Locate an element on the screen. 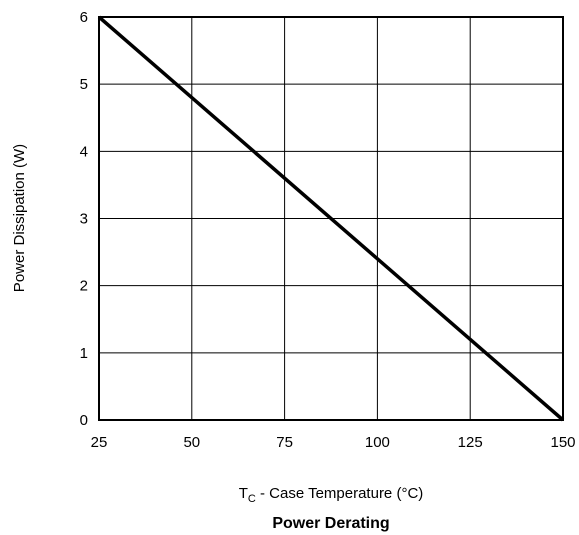 This screenshot has height=535, width=579. x-axis-label-text: - Case Temperature (°C) is located at coordinates (339, 493).